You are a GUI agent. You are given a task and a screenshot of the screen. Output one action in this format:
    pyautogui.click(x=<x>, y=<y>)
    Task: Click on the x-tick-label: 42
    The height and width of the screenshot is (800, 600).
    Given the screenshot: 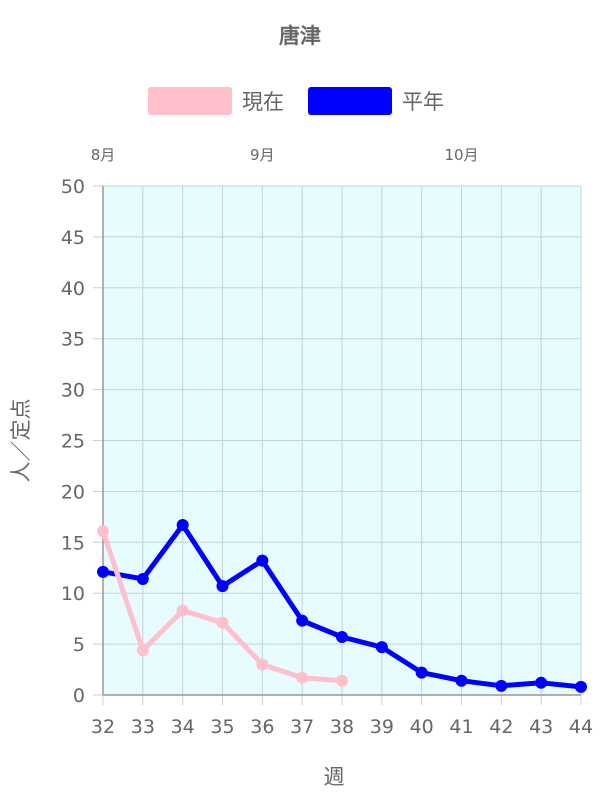 What is the action you would take?
    pyautogui.click(x=501, y=727)
    